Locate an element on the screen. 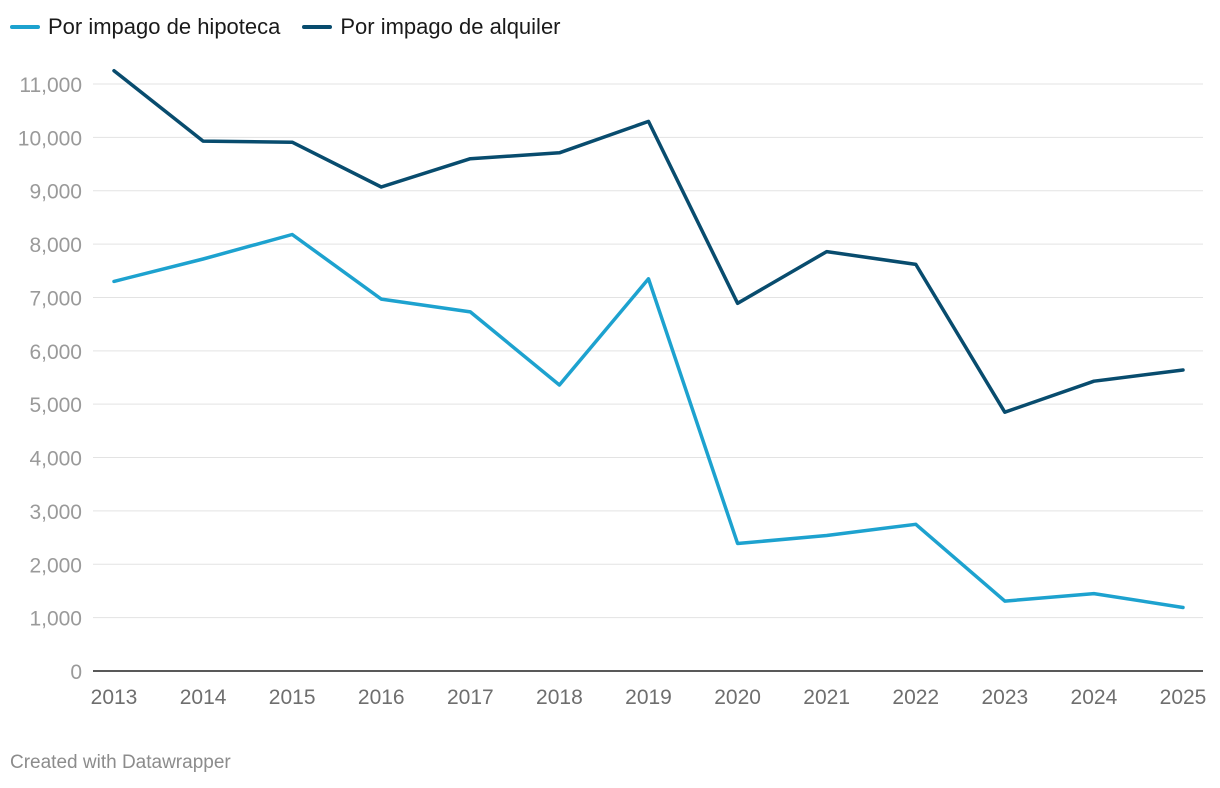 The image size is (1220, 788). legend-label-hipoteca: Por impago de hipoteca is located at coordinates (164, 26).